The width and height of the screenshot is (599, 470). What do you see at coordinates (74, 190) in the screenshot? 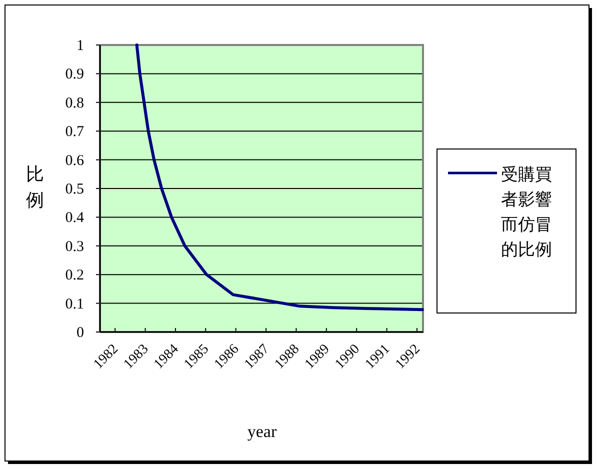
I see `y-tick-label: 0.5` at bounding box center [74, 190].